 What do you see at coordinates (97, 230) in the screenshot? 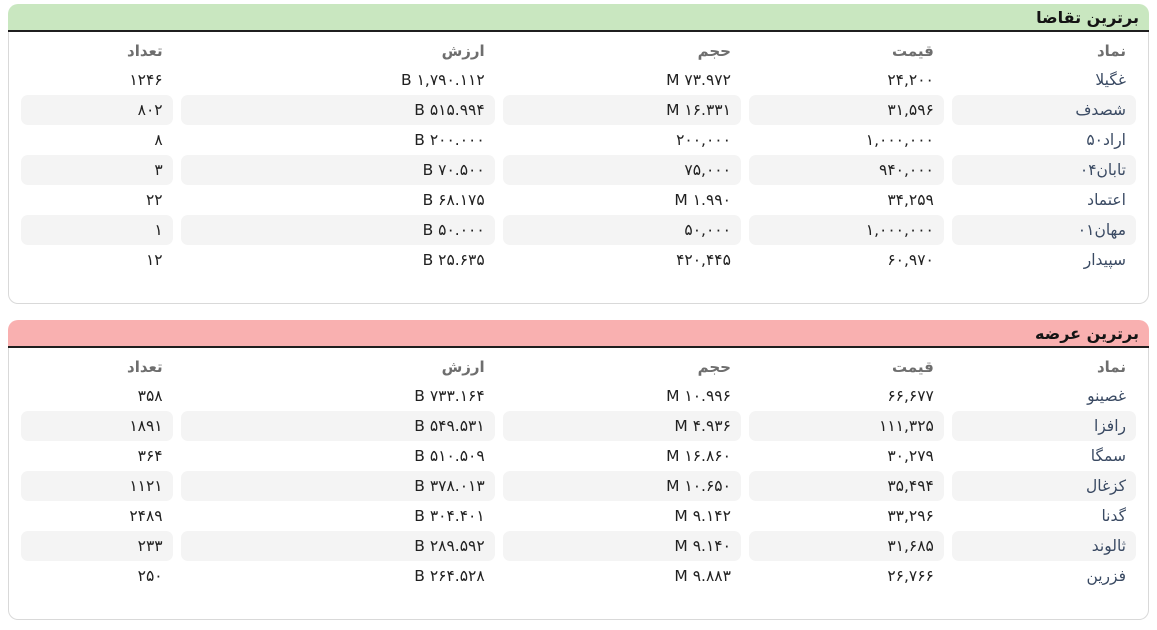
I see `count-cell: ۱` at bounding box center [97, 230].